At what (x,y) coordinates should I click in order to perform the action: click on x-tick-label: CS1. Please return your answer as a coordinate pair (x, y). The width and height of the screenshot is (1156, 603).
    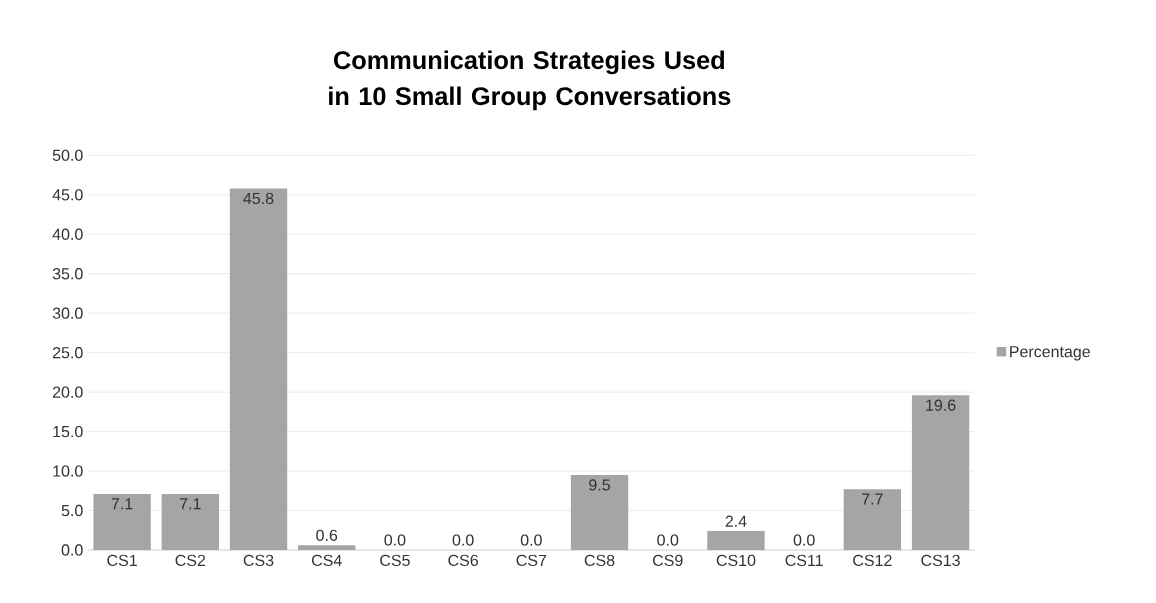
    Looking at the image, I should click on (122, 560).